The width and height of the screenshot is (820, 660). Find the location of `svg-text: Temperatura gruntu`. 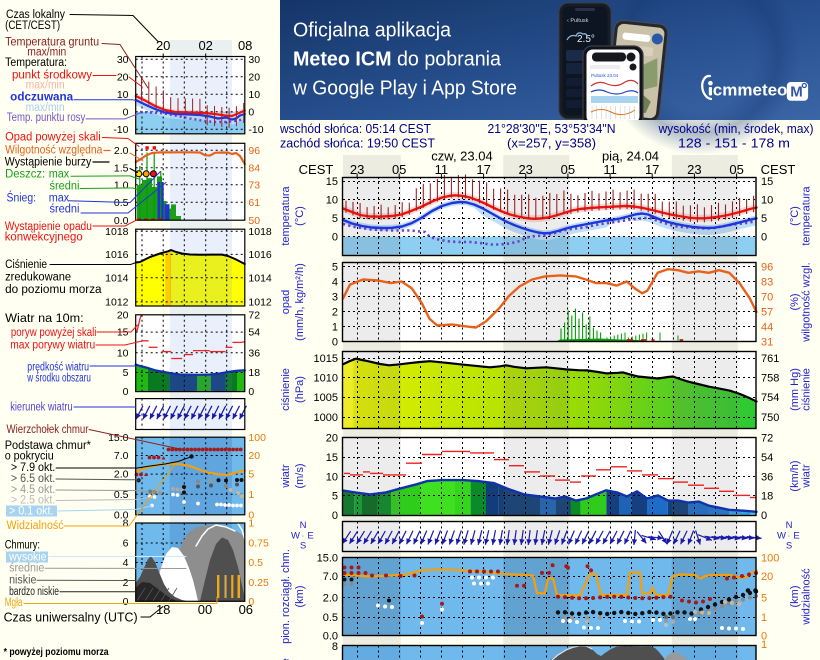

svg-text: Temperatura gruntu is located at coordinates (52, 42).